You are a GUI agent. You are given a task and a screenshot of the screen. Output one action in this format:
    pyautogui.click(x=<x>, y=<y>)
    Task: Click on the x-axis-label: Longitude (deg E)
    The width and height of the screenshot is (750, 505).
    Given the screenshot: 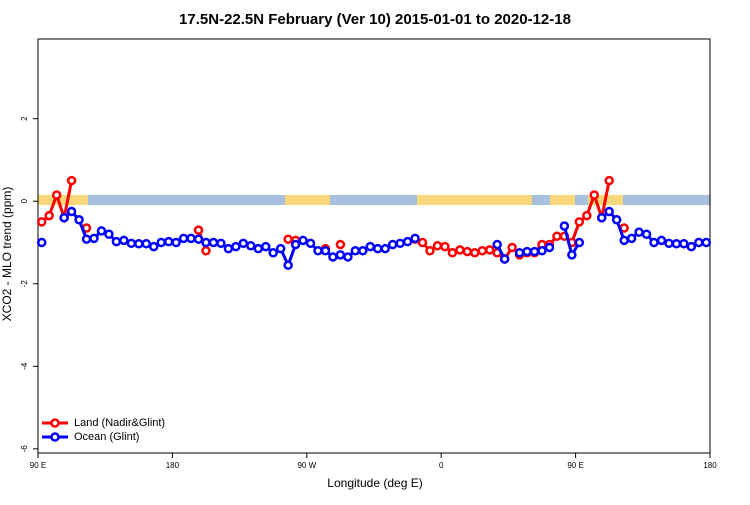 What is the action you would take?
    pyautogui.click(x=374, y=483)
    